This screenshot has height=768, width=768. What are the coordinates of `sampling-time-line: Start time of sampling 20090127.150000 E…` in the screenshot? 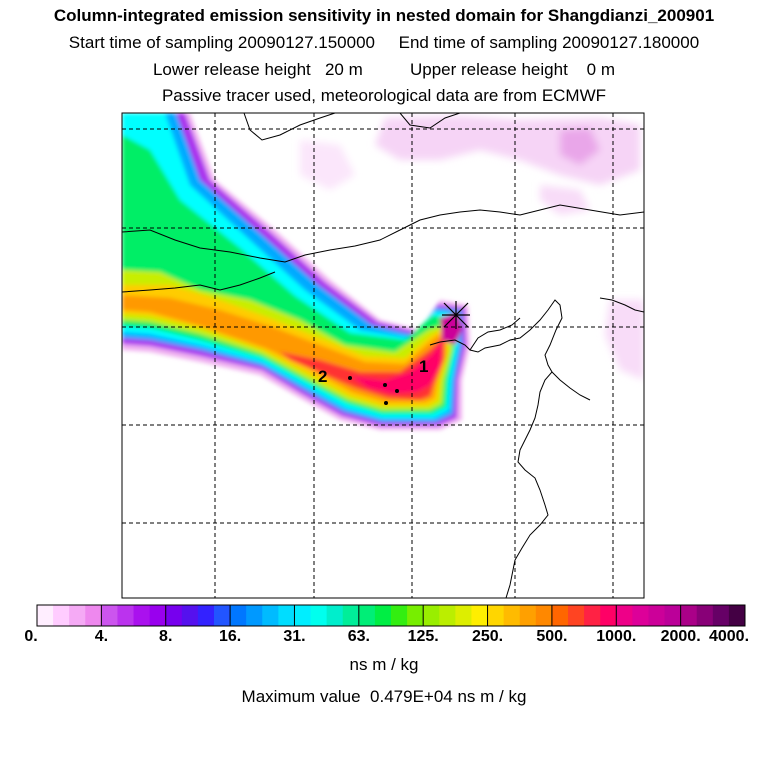 It's located at (384, 42).